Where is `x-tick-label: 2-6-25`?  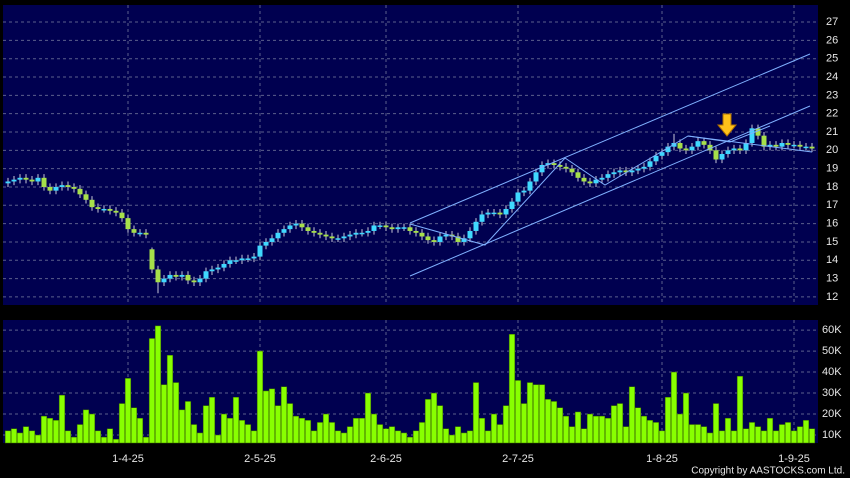
x-tick-label: 2-6-25 is located at coordinates (386, 459).